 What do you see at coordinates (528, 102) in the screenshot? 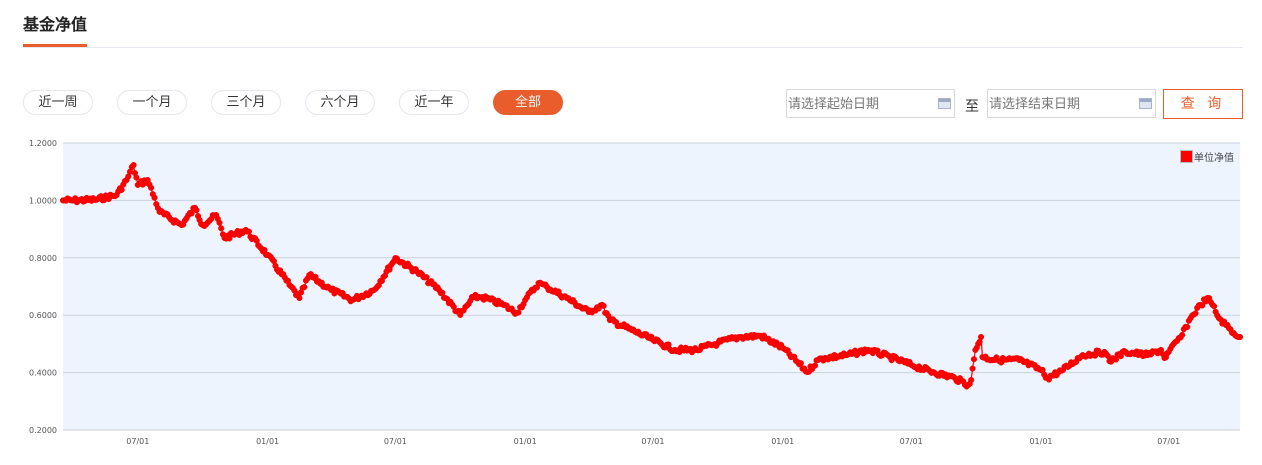
I see `range-button-all: 全部` at bounding box center [528, 102].